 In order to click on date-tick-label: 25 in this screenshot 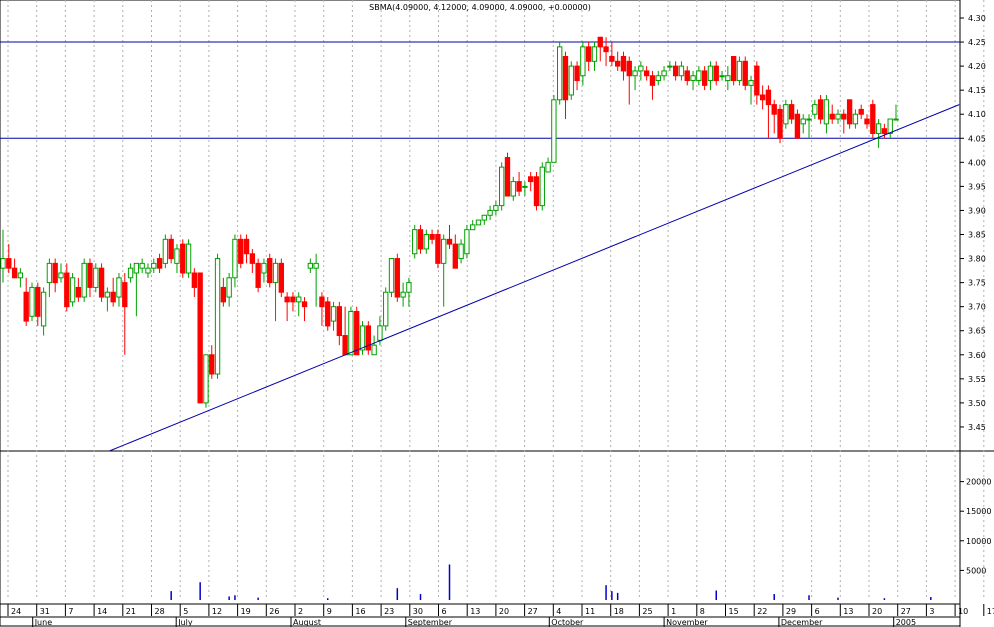, I will do `click(647, 611)`.